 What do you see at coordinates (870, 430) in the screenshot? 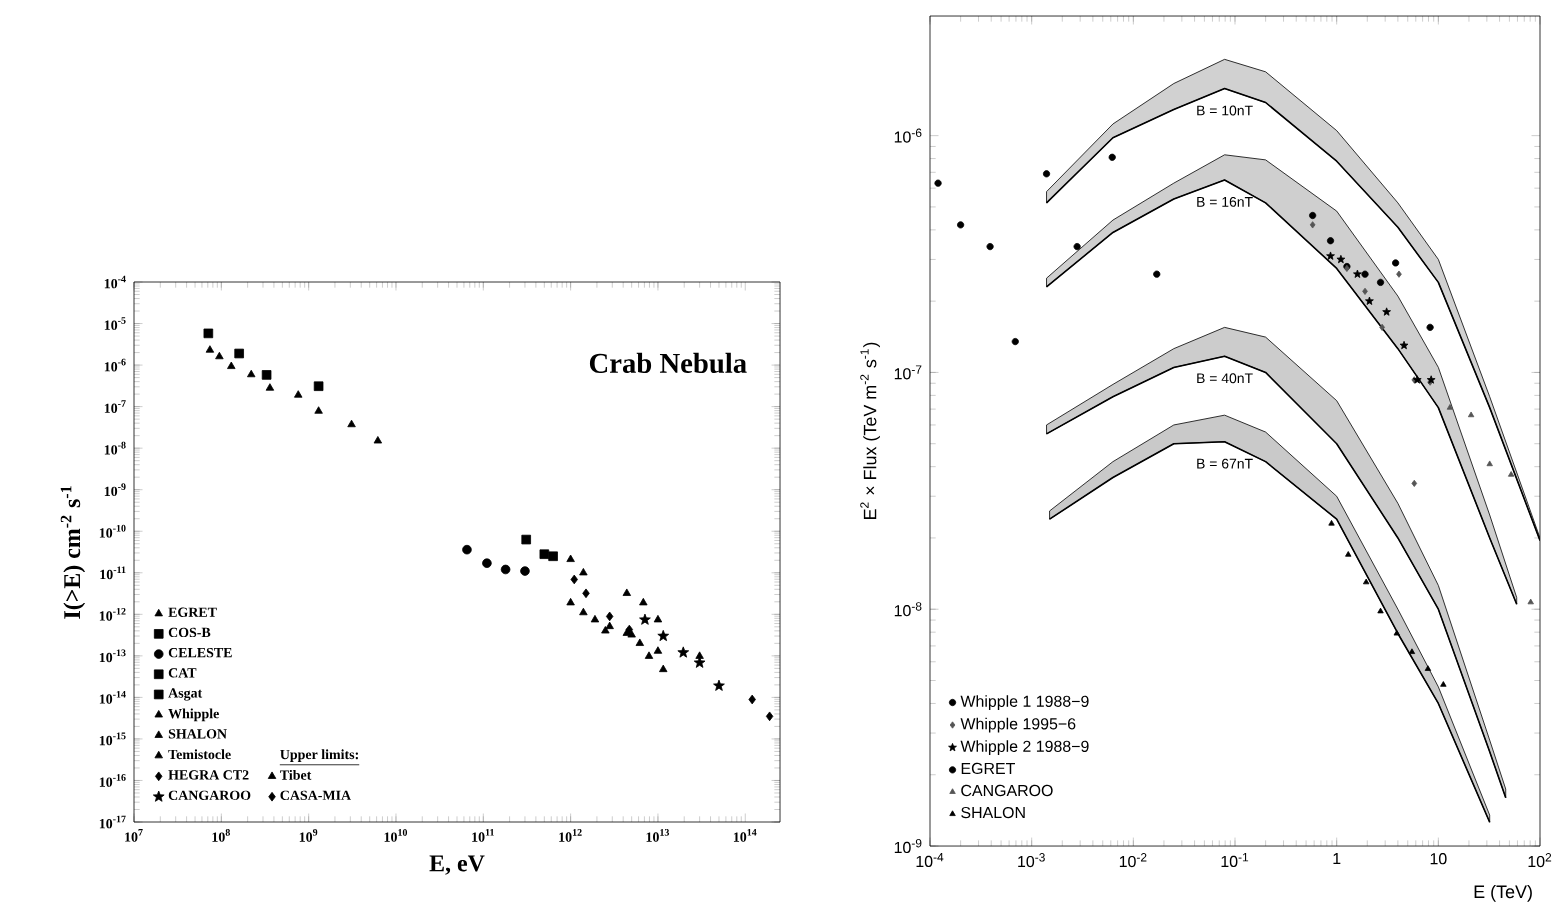
I see `y-axis-title: E$^{2}$ × Flux (TeV m$^{-2}$ s$^{-1}$)` at bounding box center [870, 430].